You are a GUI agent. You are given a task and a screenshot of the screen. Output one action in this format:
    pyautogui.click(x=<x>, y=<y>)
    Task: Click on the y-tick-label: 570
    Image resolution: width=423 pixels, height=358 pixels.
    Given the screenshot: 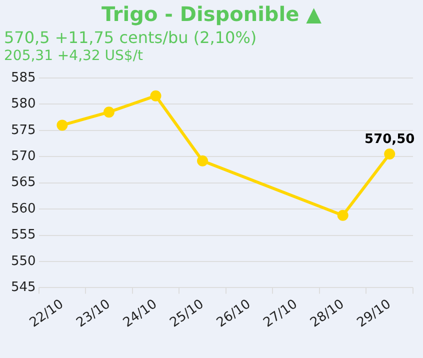 What is the action you would take?
    pyautogui.click(x=23, y=156)
    